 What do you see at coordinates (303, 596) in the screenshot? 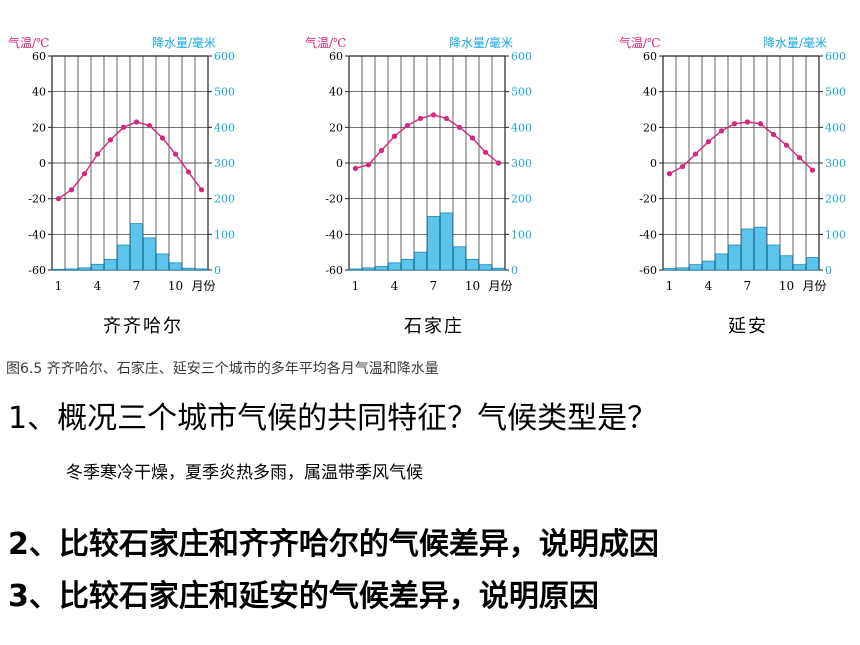
I see `question-3: 3、比较石家庄和延安的气候差异，说明原因` at bounding box center [303, 596].